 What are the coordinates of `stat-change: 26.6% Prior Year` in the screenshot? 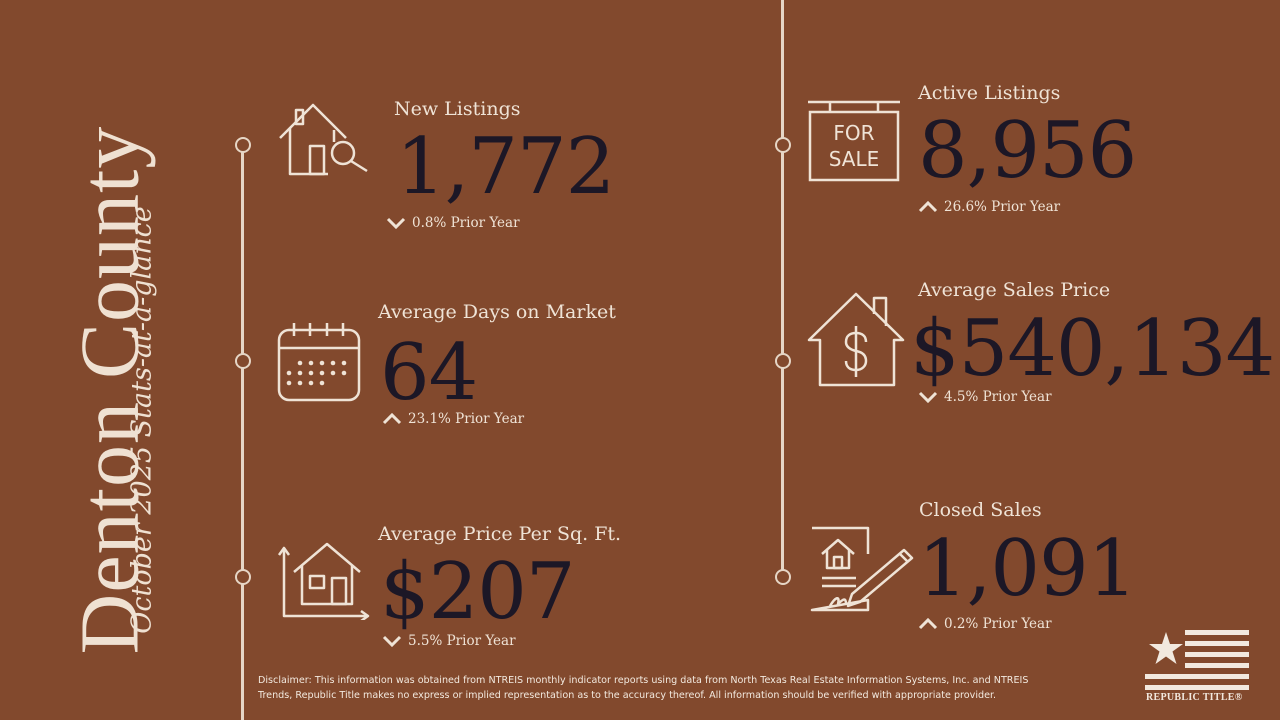 It's located at (989, 207).